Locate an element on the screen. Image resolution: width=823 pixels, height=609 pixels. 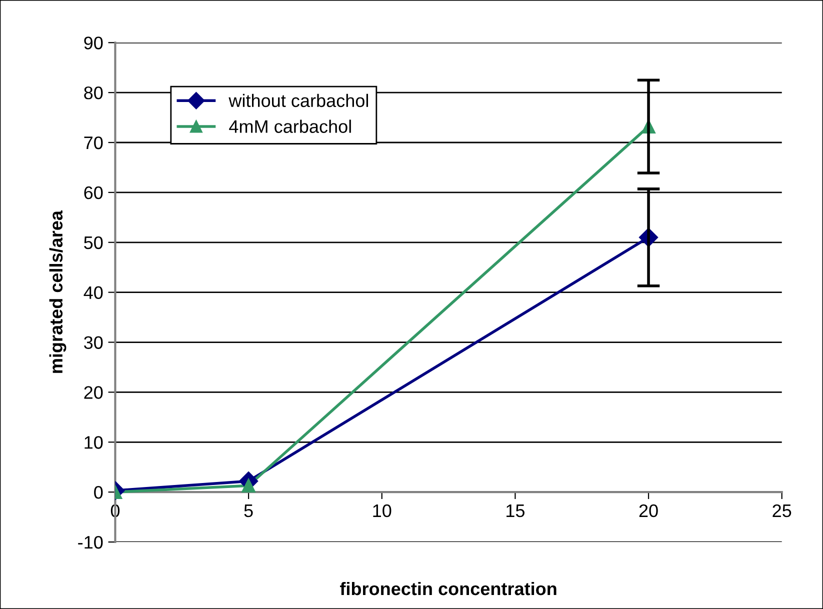
x-tick-label: 15 is located at coordinates (515, 511).